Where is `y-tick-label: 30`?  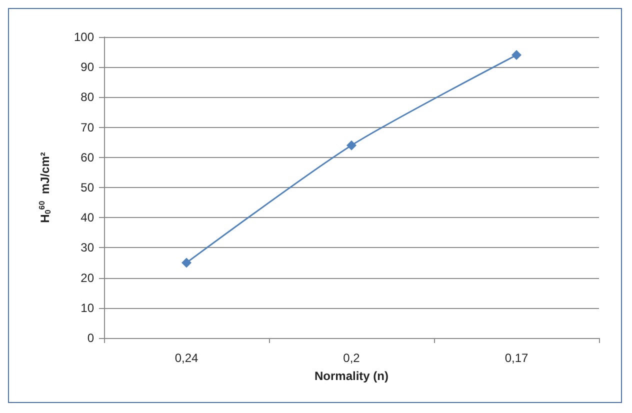
y-tick-label: 30 is located at coordinates (87, 247).